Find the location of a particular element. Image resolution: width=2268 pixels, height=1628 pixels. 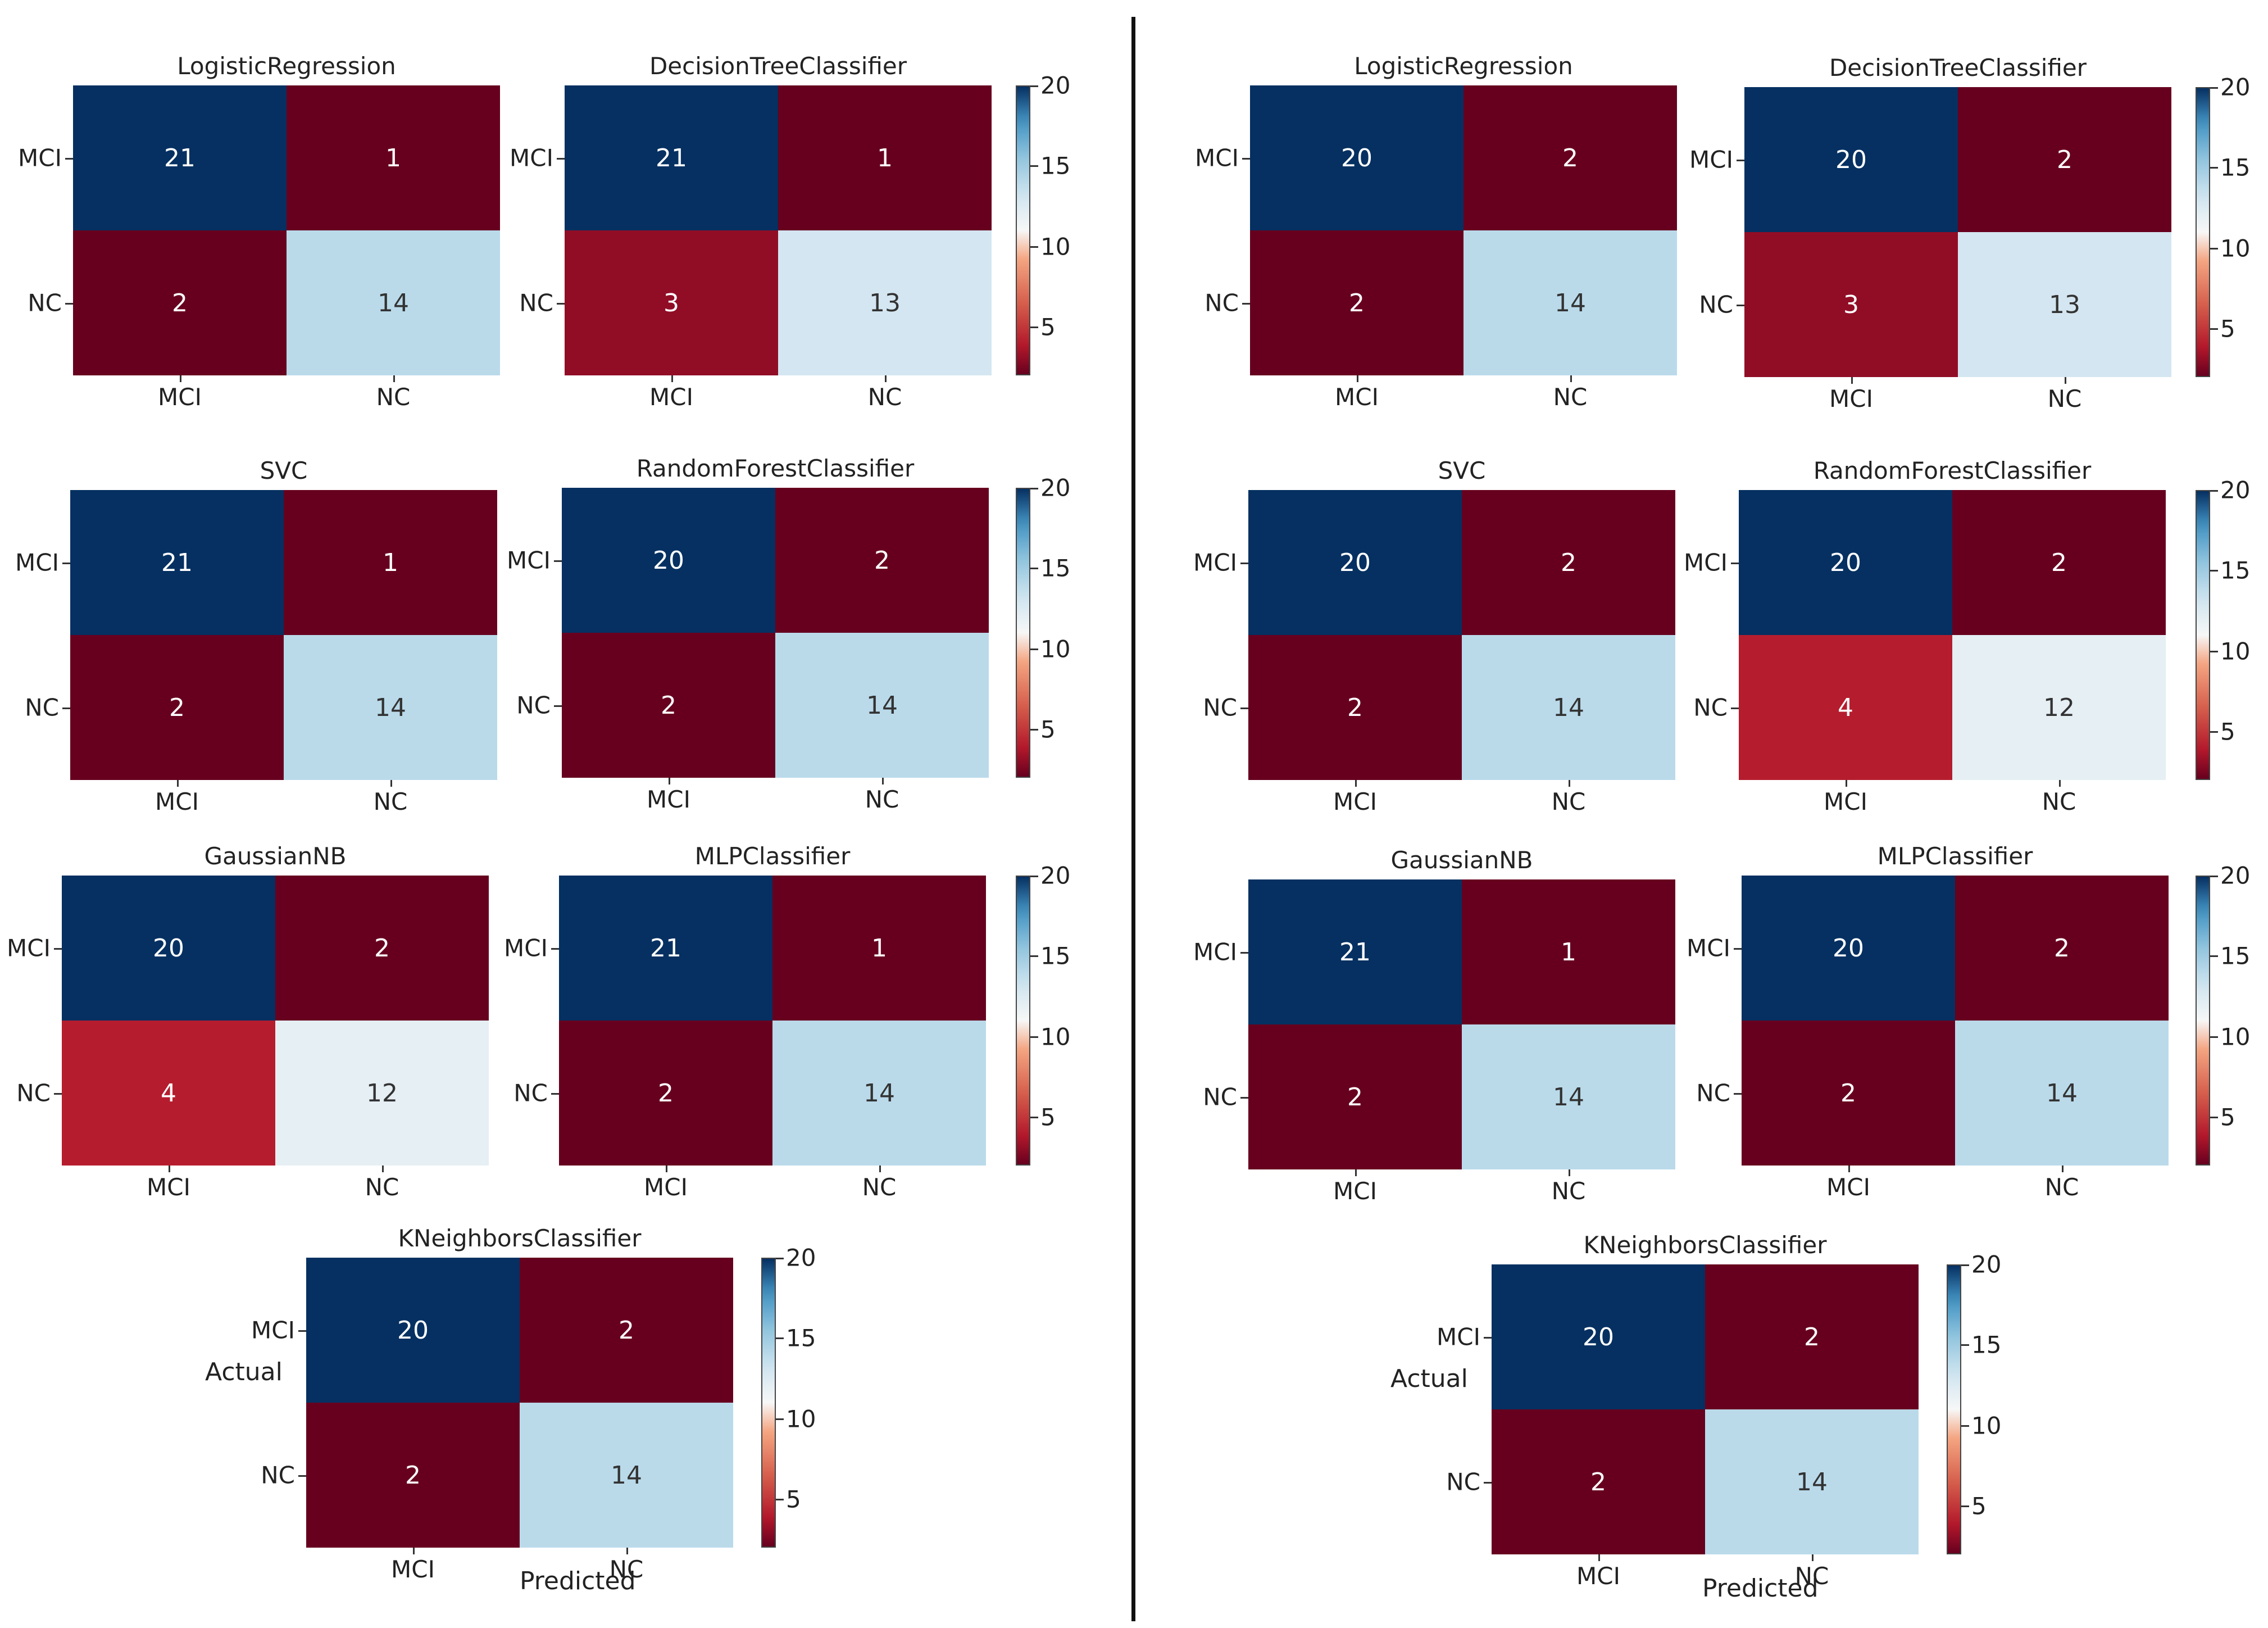

heatmap-left-RandomForestClassifier: RandomForestClassifier 20 2 2 14 MCI MCI NC NC is located at coordinates (758, 633).